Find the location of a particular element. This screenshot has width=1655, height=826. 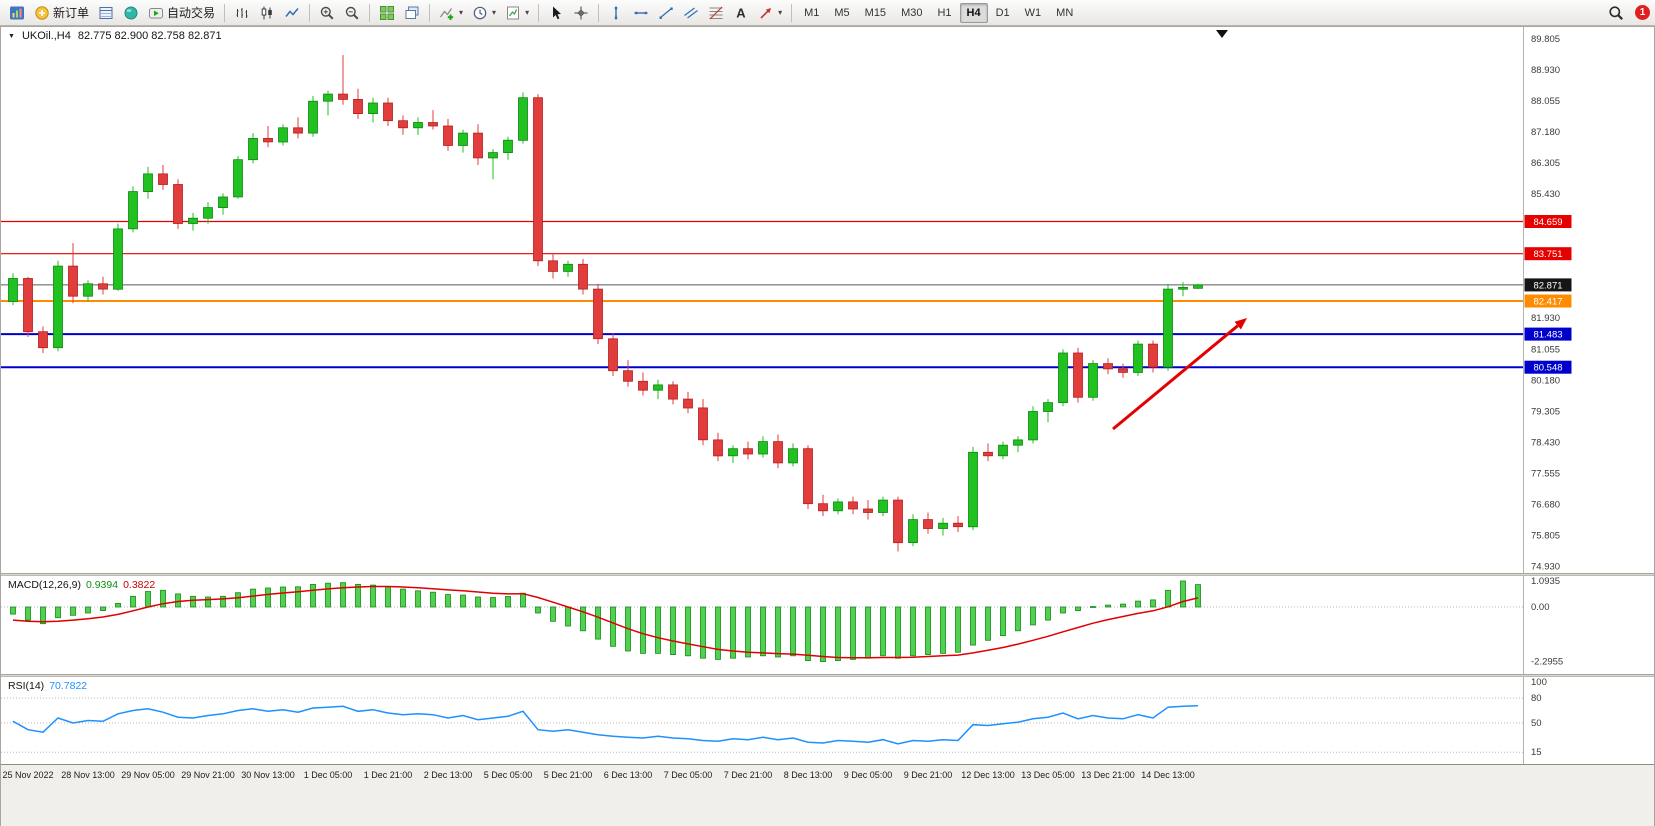

vertical-line-button is located at coordinates (616, 13).